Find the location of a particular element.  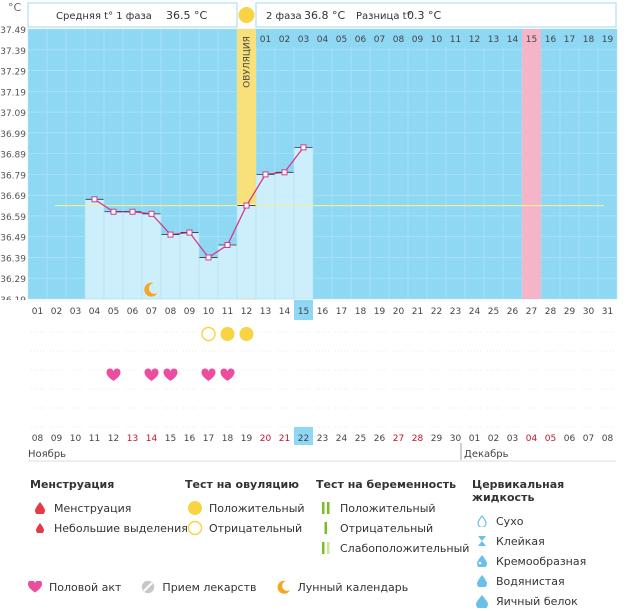

legend-watery: Водянистая is located at coordinates (530, 581).